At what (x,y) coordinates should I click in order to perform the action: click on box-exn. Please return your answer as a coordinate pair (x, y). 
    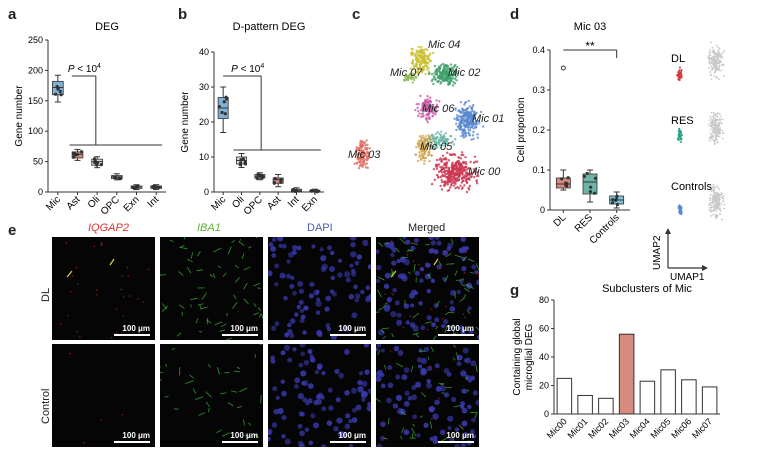
    Looking at the image, I should click on (136, 187).